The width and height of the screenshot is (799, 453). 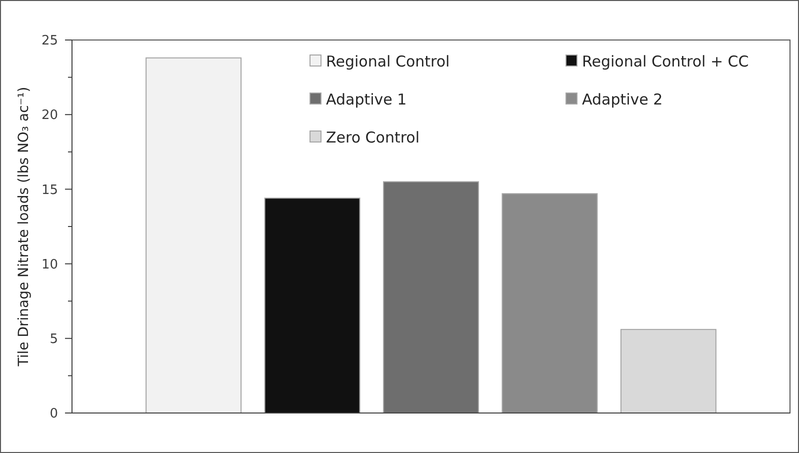 What do you see at coordinates (49, 190) in the screenshot?
I see `y-tick-label: 15` at bounding box center [49, 190].